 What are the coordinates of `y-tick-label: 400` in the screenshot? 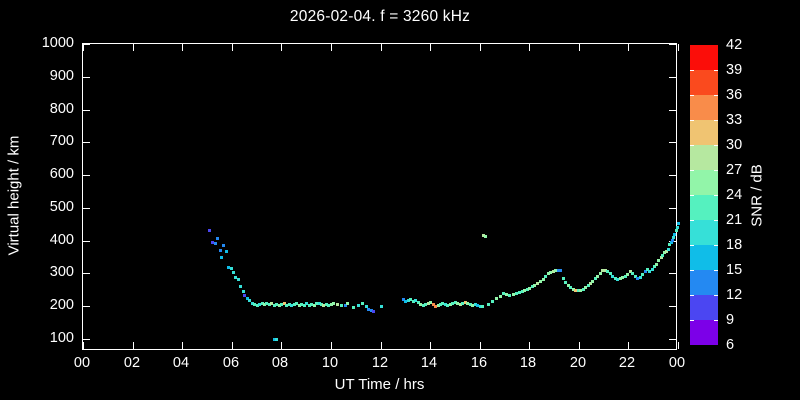 It's located at (61, 240).